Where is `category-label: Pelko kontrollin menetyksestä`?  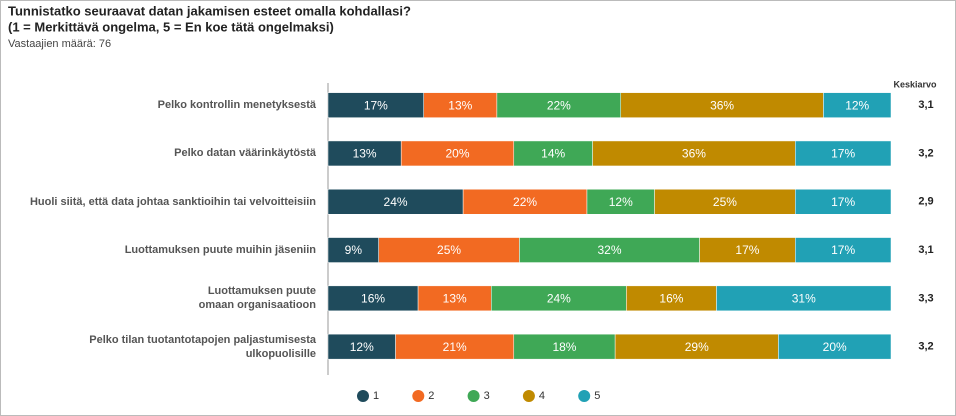
category-label: Pelko kontrollin menetyksestä is located at coordinates (236, 105).